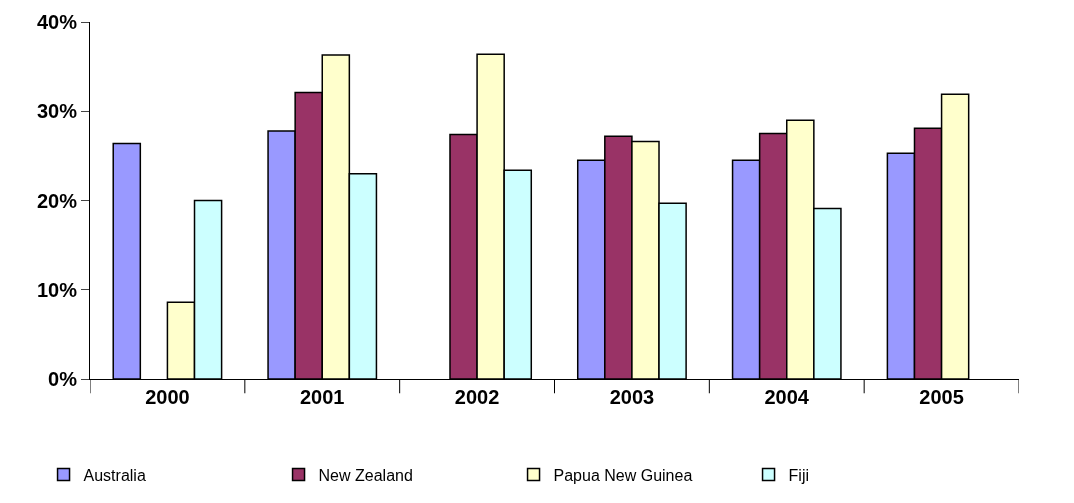  Describe the element at coordinates (57, 200) in the screenshot. I see `y-tick-label: 20%` at that location.